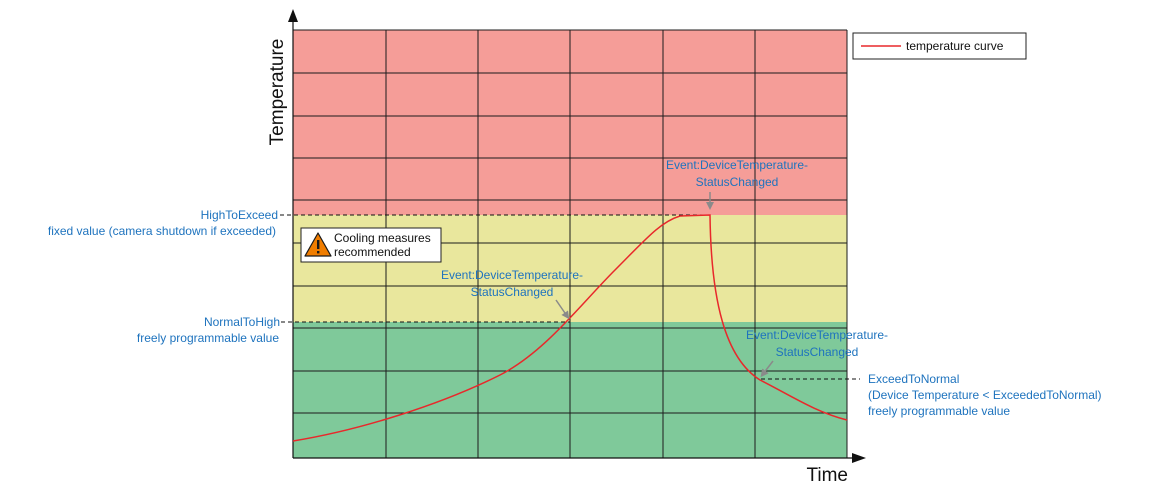 The image size is (1156, 484). Describe the element at coordinates (939, 411) in the screenshot. I see `exceed-threshold-line3: freely programmable value` at that location.